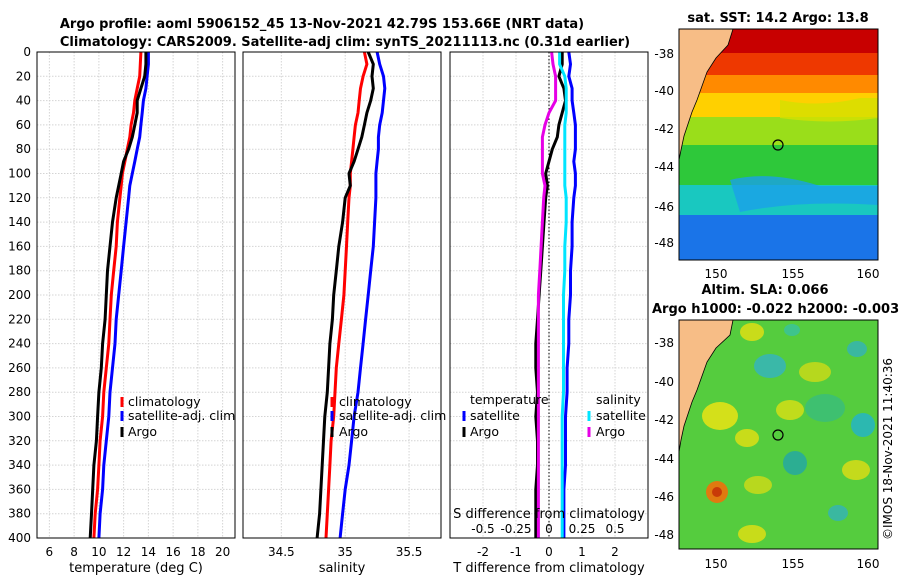 The width and height of the screenshot is (900, 580). Describe the element at coordinates (548, 552) in the screenshot. I see `difference-tick-labels: -2 -1 0 1 2` at that location.